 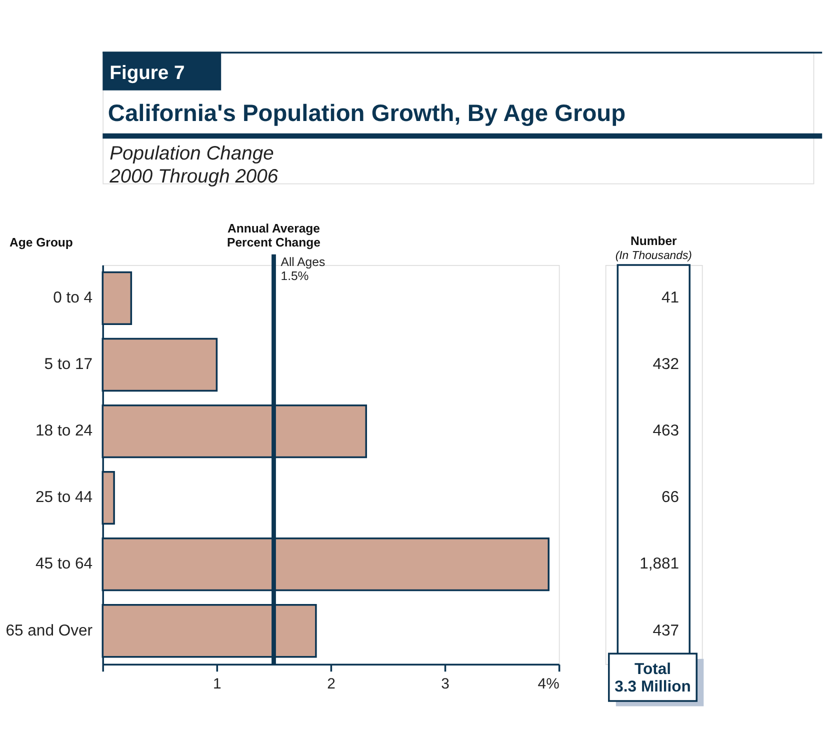 I want to click on x-axis-title: Annual Average Percent Change, so click(x=274, y=235).